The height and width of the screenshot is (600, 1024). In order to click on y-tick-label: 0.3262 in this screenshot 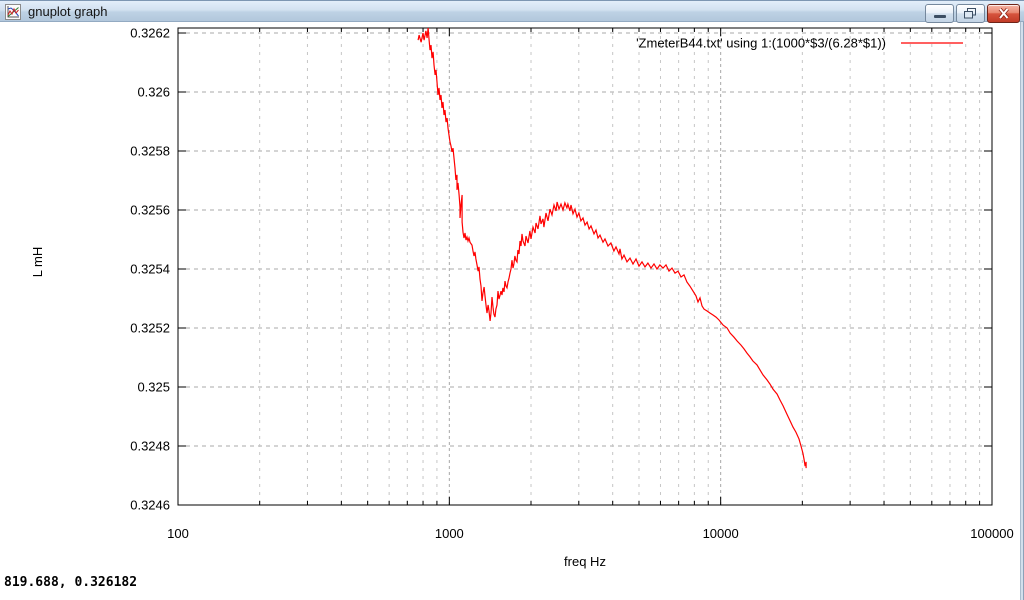, I will do `click(150, 33)`.